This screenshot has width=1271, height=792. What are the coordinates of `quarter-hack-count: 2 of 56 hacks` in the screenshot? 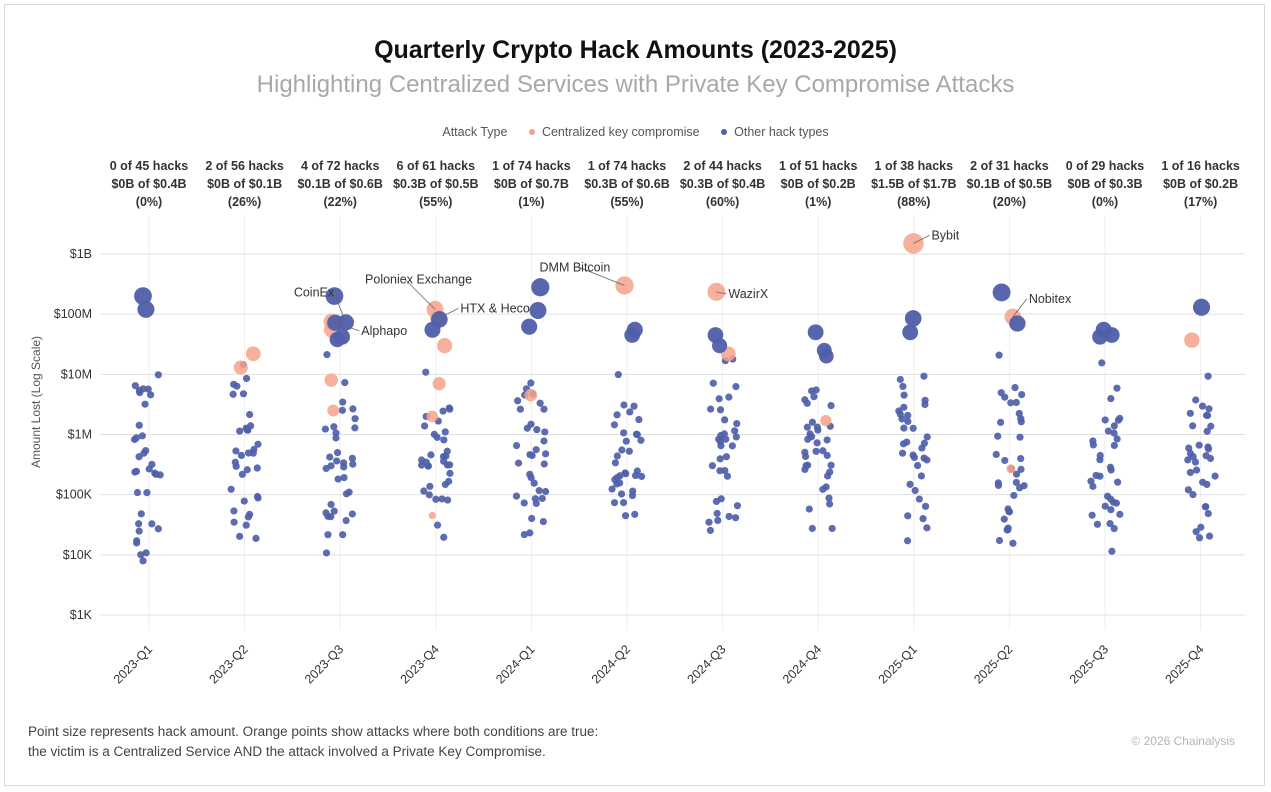 It's located at (244, 166).